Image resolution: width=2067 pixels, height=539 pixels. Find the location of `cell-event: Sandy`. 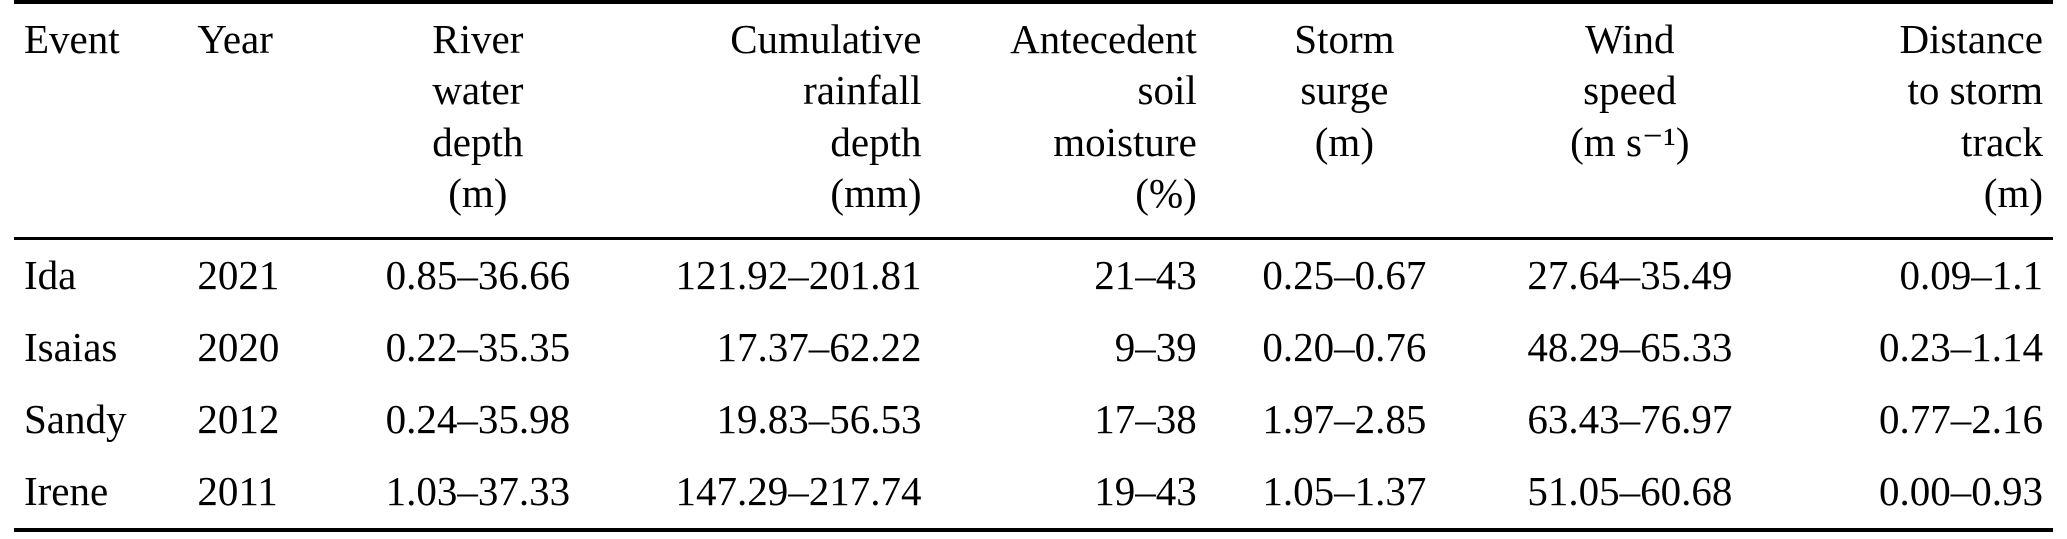

cell-event: Sandy is located at coordinates (75, 418).